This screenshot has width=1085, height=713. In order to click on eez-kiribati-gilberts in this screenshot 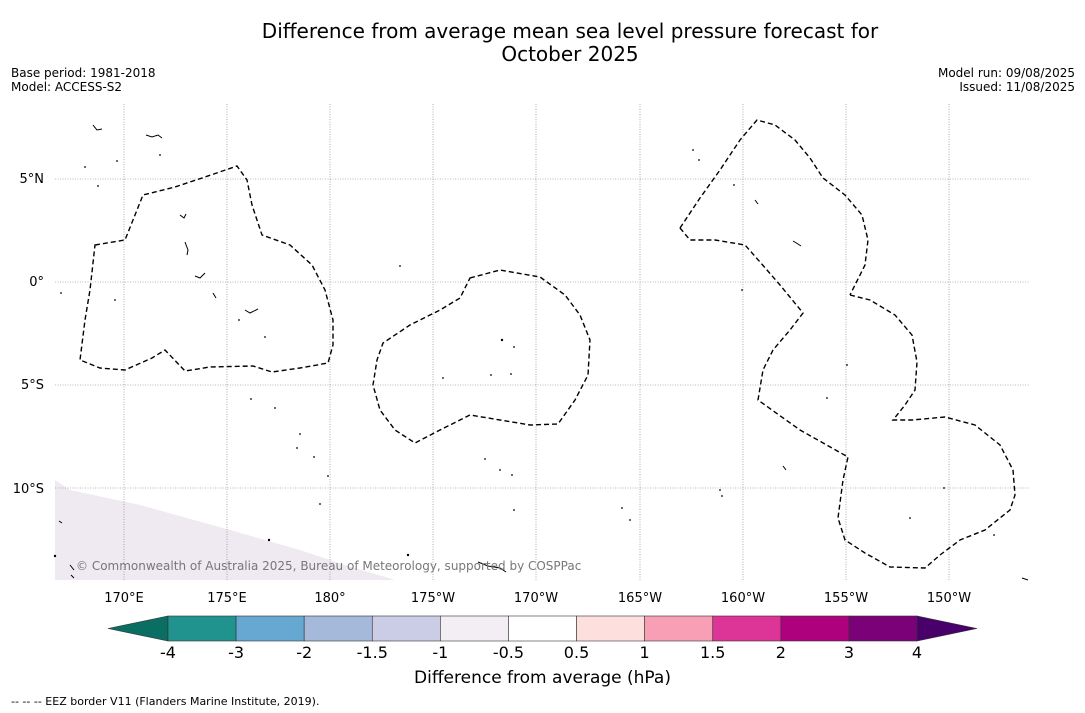, I will do `click(206, 269)`.